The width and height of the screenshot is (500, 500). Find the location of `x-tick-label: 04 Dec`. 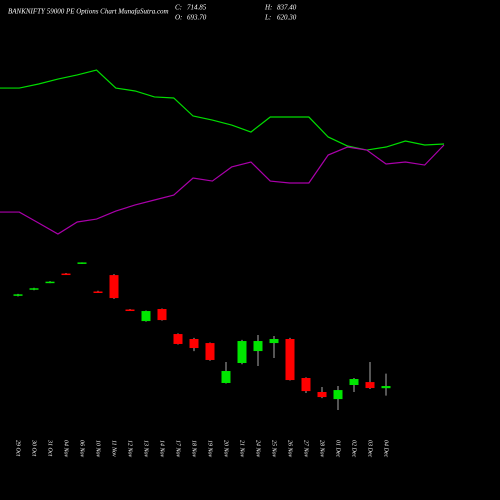

x-tick-label: 04 Dec is located at coordinates (386, 448).